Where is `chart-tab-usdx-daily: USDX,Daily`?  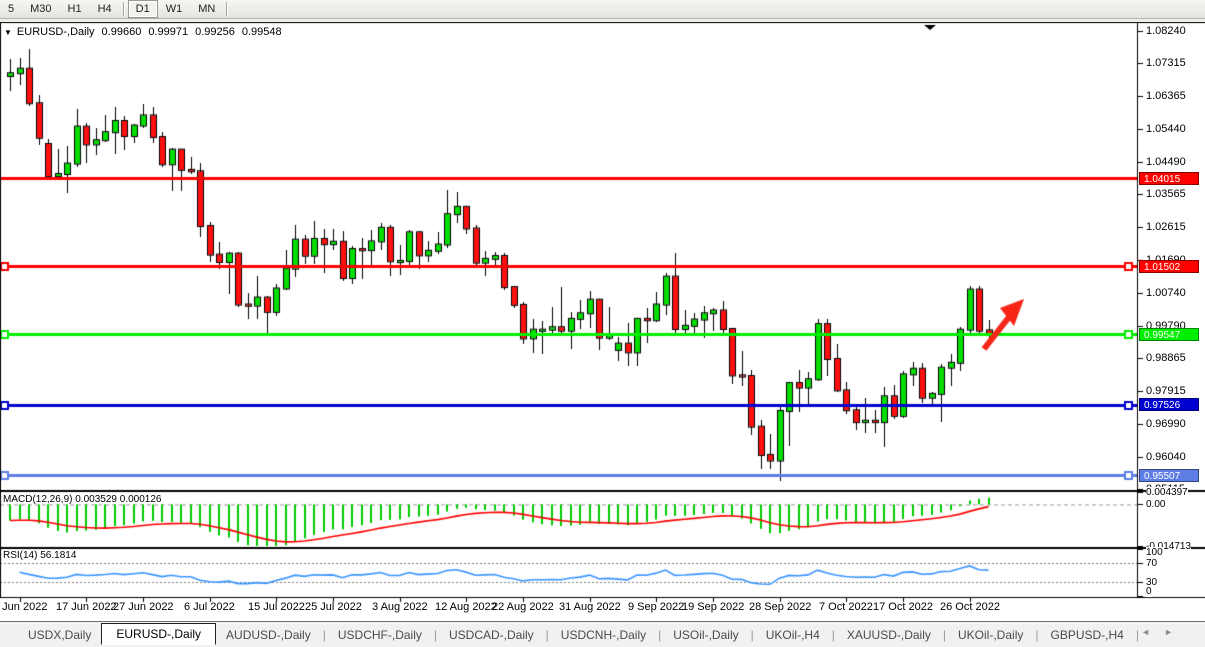
chart-tab-usdx-daily: USDX,Daily is located at coordinates (60, 634).